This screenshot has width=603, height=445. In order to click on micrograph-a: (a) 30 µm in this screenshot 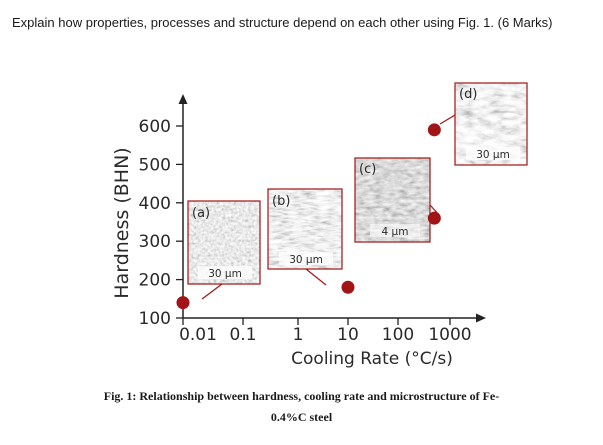, I will do `click(224, 242)`.